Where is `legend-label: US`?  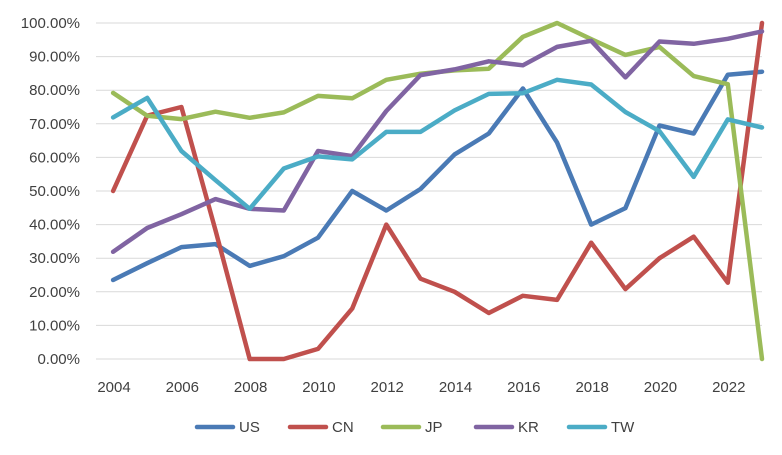
legend-label: US is located at coordinates (249, 427).